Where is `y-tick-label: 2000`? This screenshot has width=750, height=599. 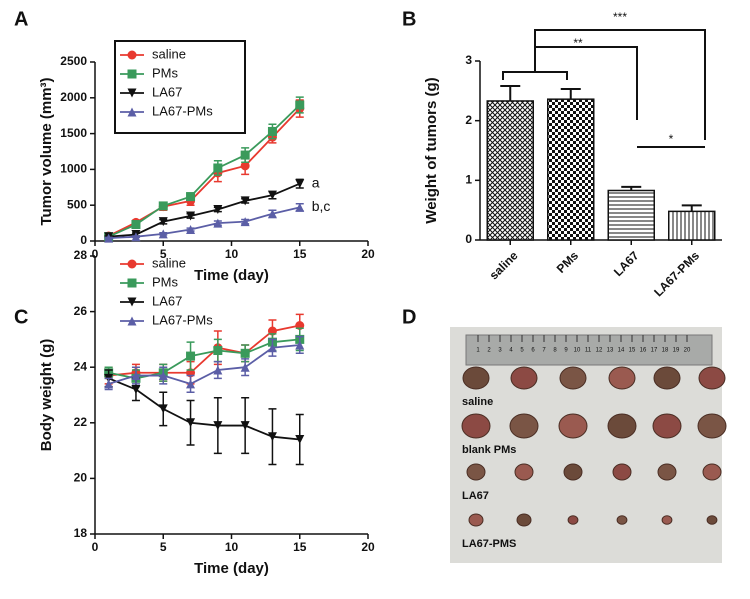
y-tick-label: 2000 is located at coordinates (73, 97).